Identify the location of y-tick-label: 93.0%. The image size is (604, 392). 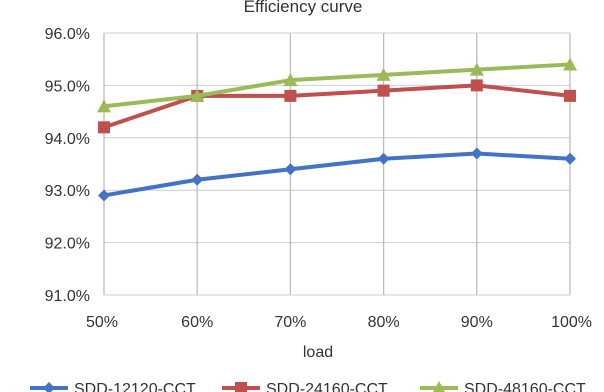
(67, 191).